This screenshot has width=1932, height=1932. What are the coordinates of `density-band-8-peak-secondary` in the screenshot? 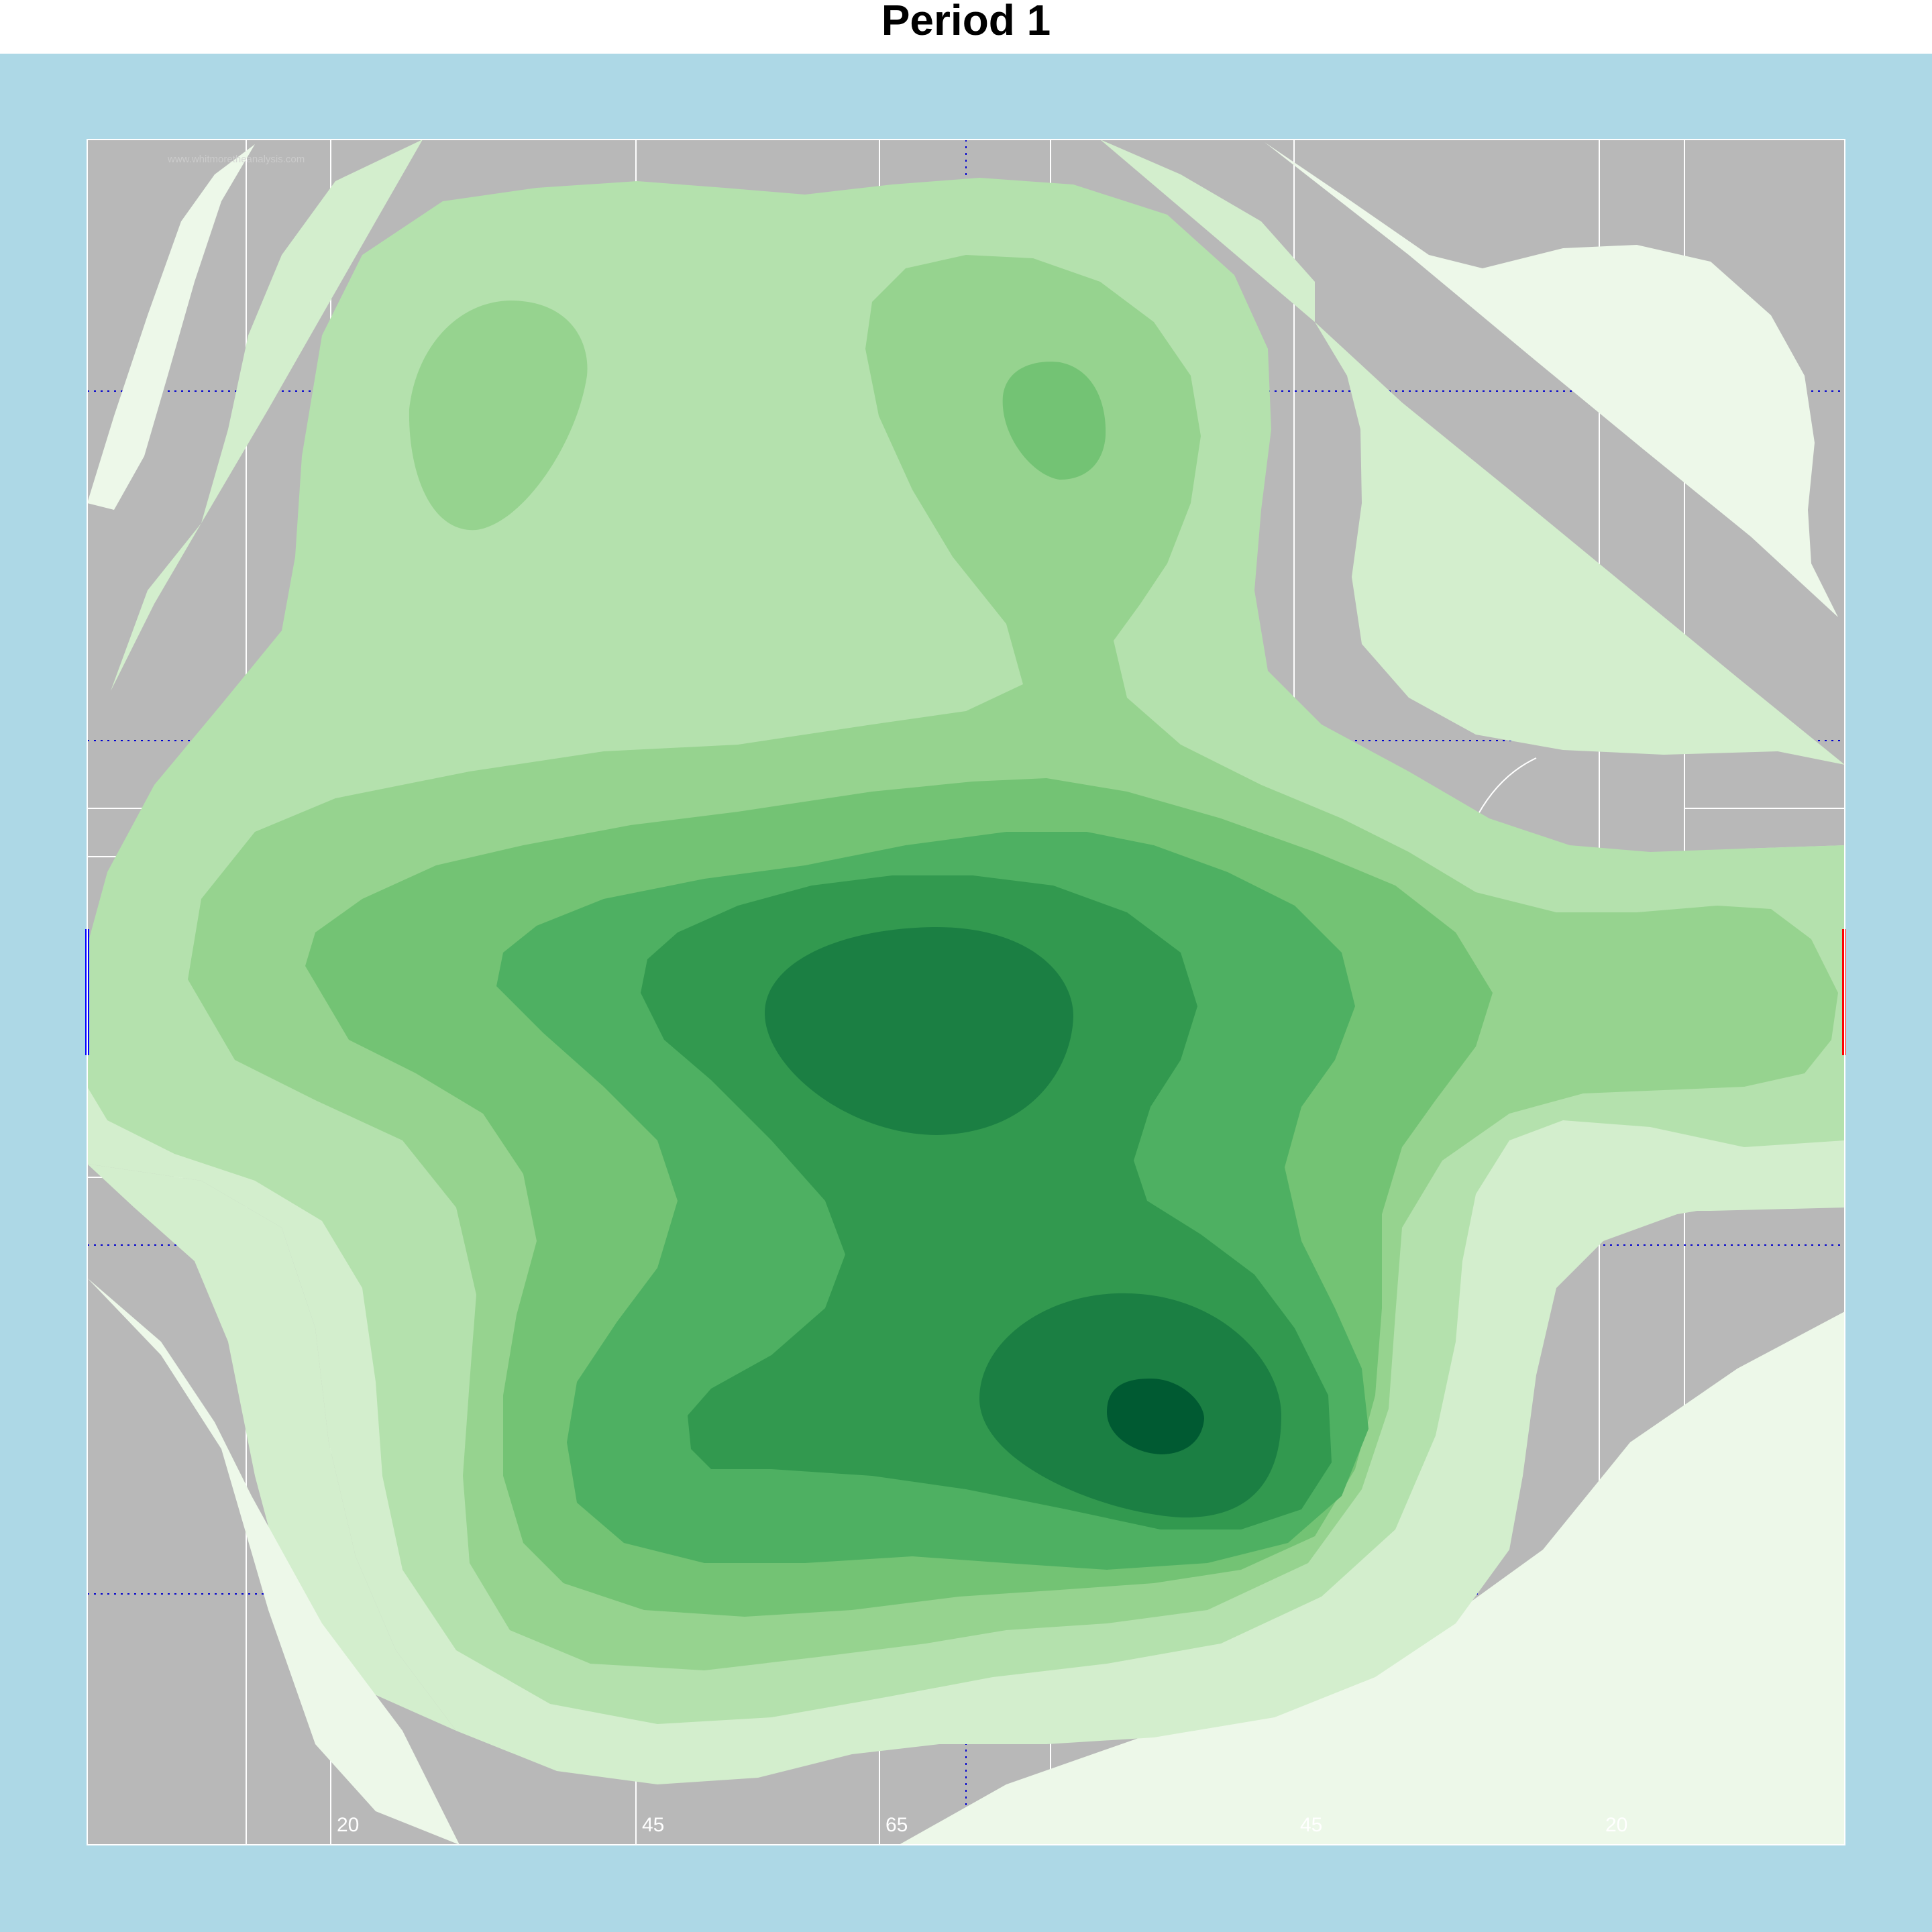 It's located at (919, 1030).